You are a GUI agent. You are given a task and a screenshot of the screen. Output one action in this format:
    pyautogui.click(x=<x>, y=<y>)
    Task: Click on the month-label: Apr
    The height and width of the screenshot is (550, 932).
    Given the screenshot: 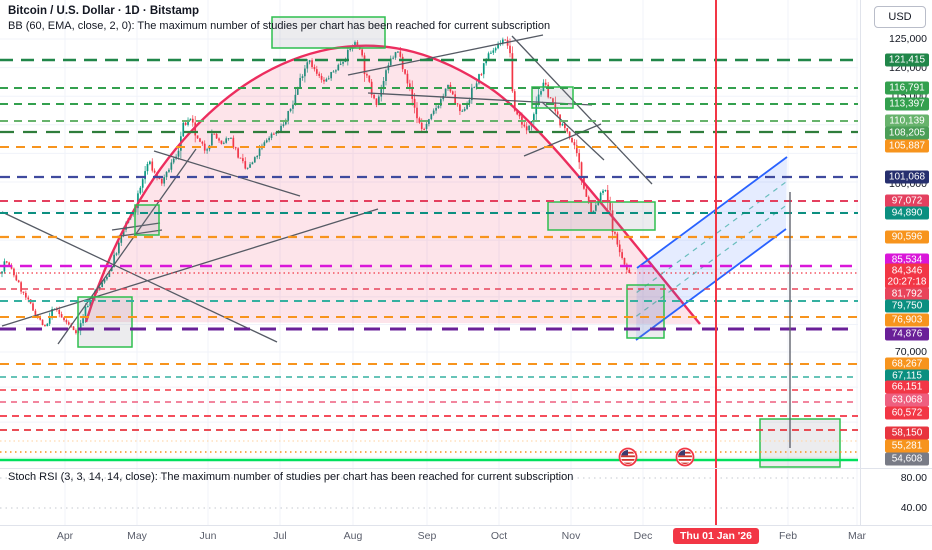 What is the action you would take?
    pyautogui.click(x=65, y=536)
    